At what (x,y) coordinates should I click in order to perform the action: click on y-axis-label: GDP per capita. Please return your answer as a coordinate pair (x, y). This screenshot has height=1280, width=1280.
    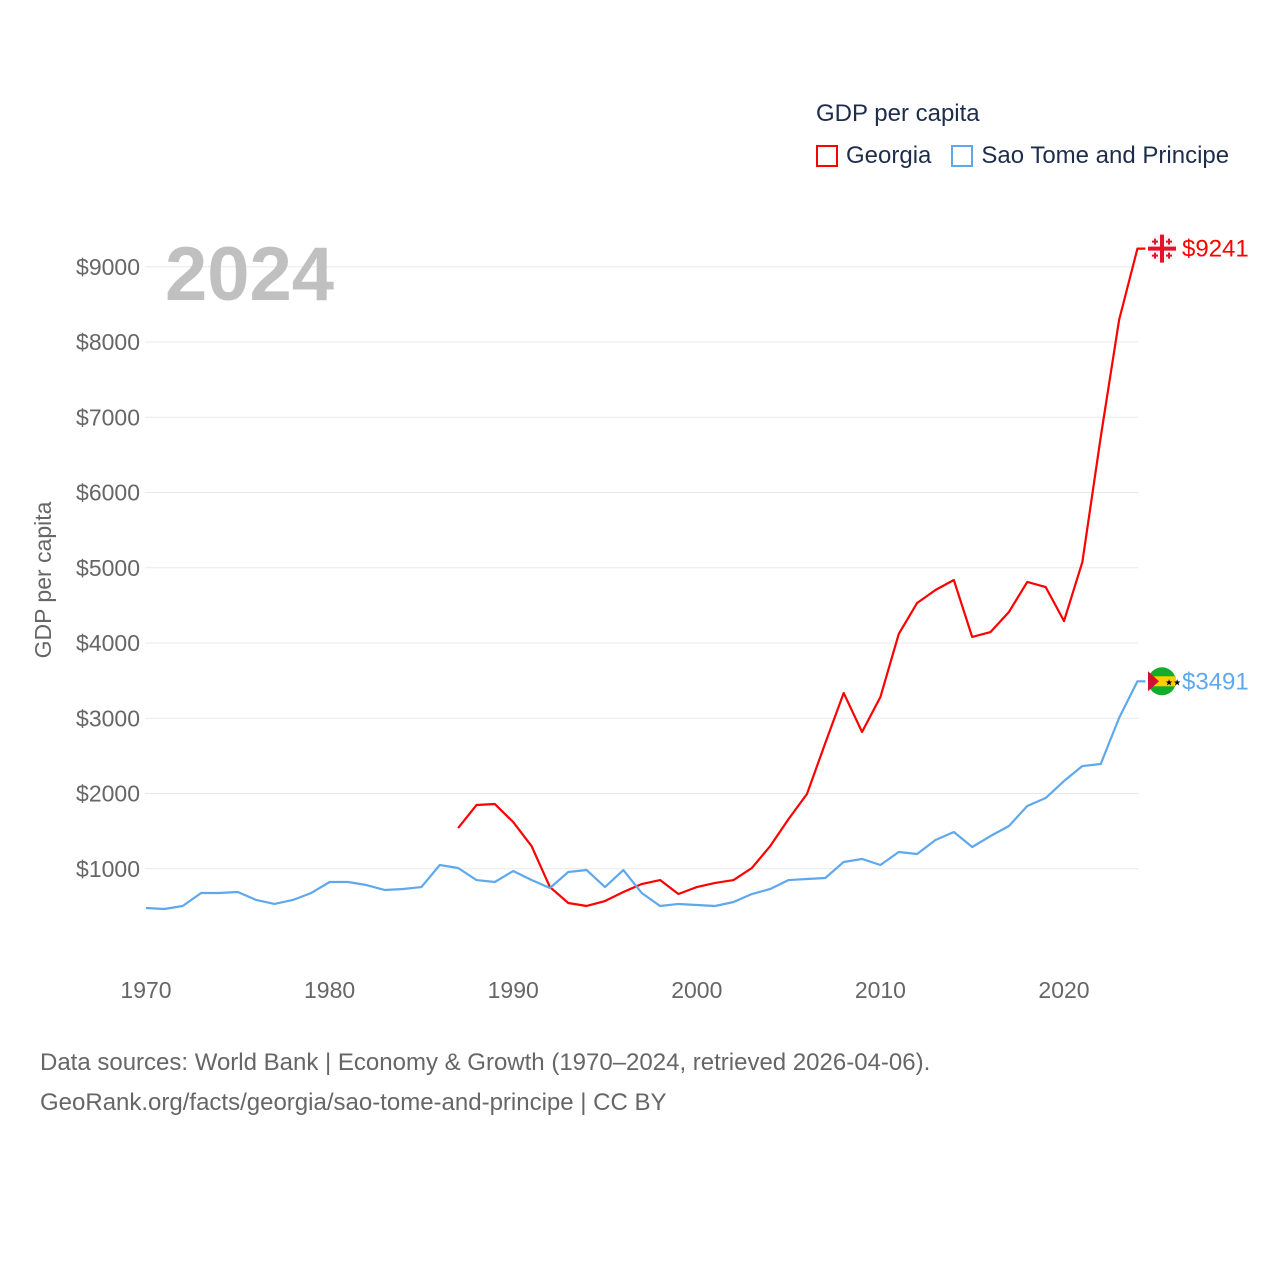
    Looking at the image, I should click on (43, 579).